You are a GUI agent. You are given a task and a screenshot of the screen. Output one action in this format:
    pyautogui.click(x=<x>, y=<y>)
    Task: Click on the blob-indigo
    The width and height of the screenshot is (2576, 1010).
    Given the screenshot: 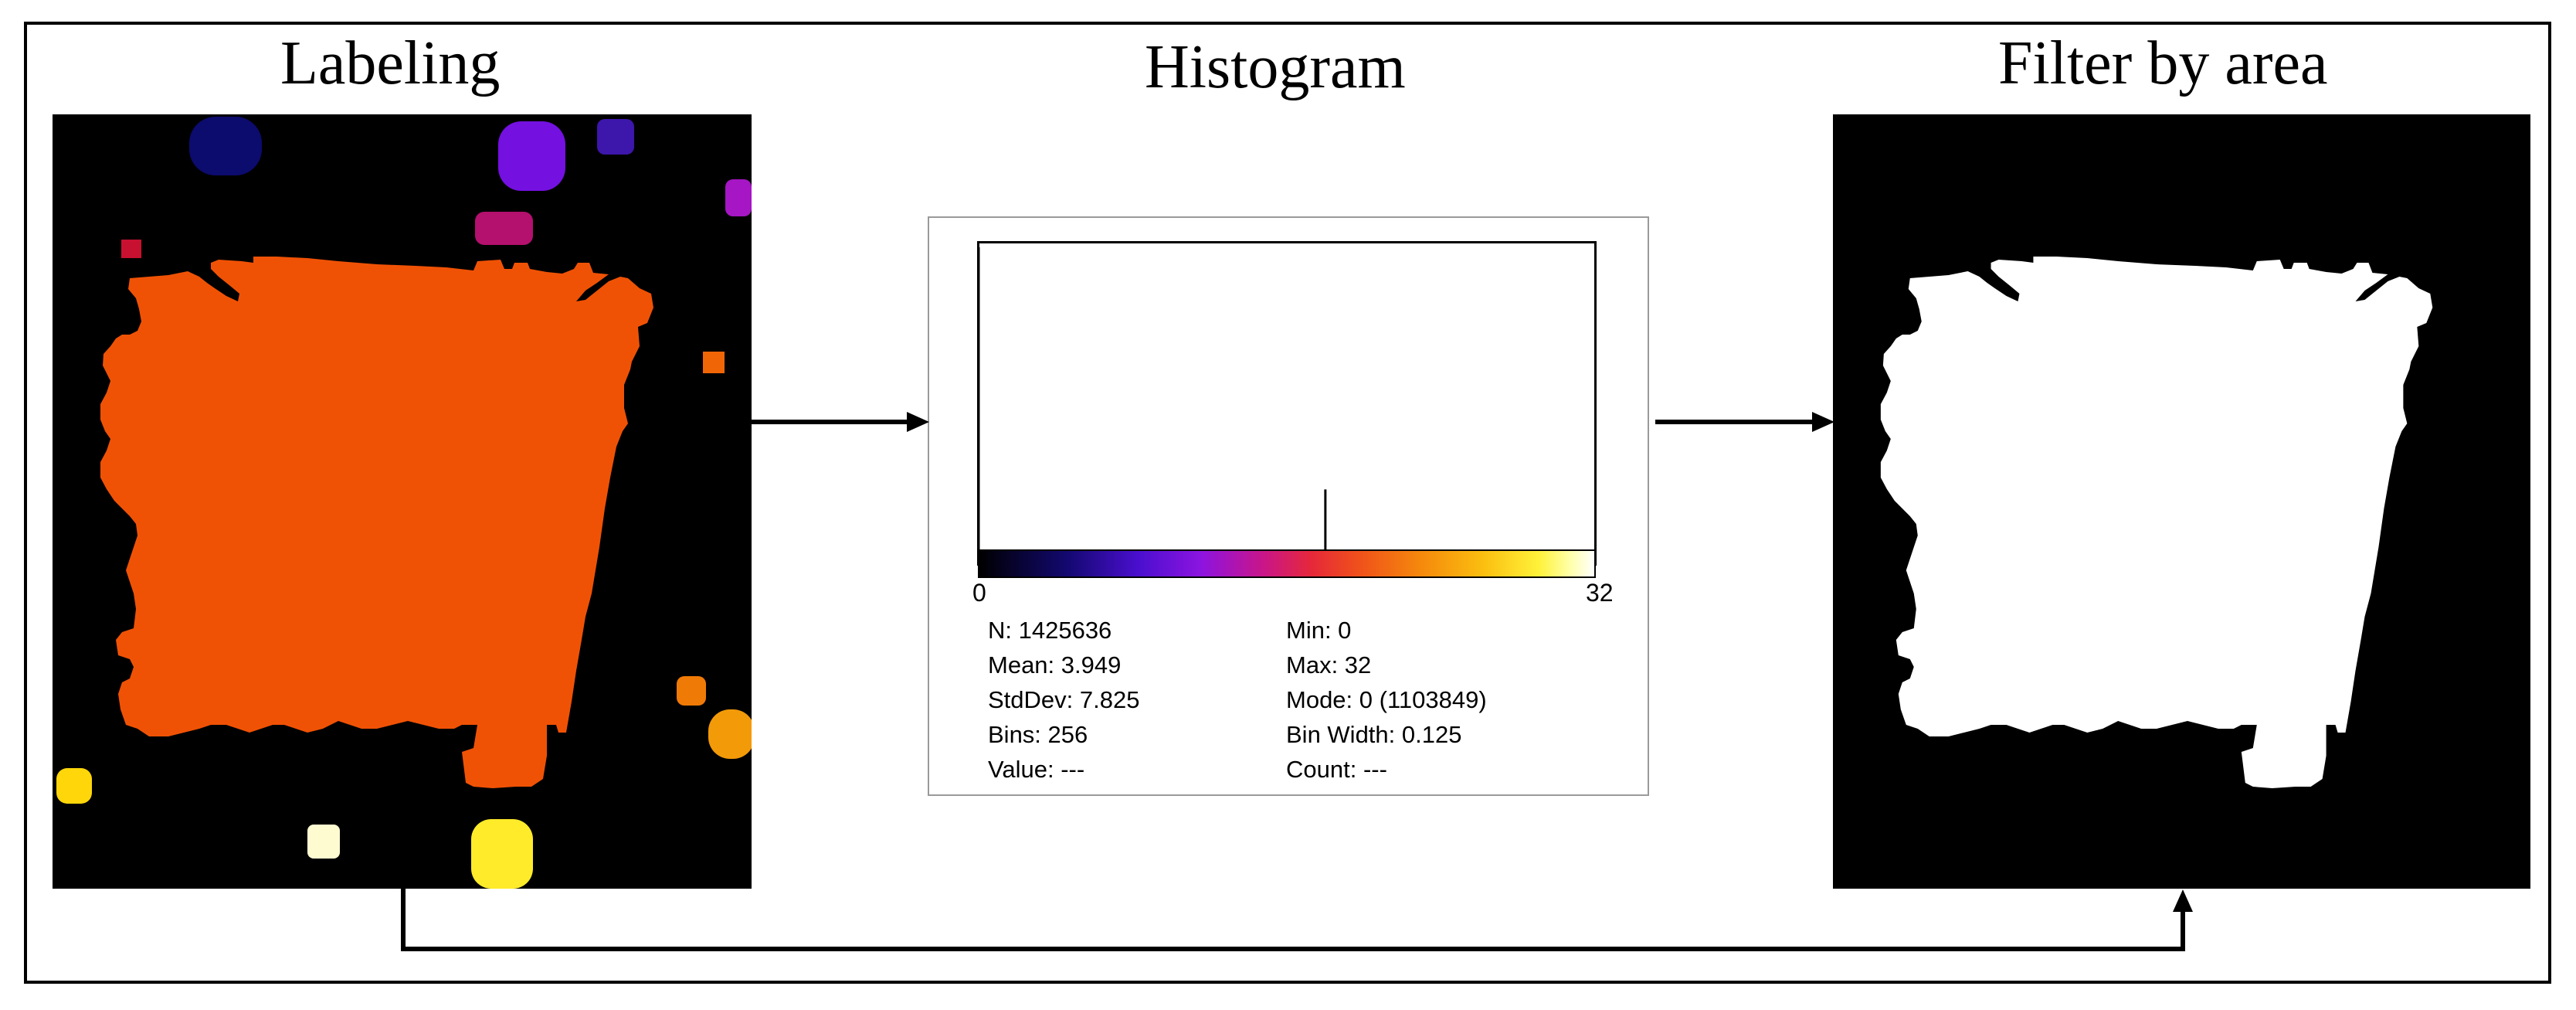 What is the action you would take?
    pyautogui.click(x=615, y=137)
    